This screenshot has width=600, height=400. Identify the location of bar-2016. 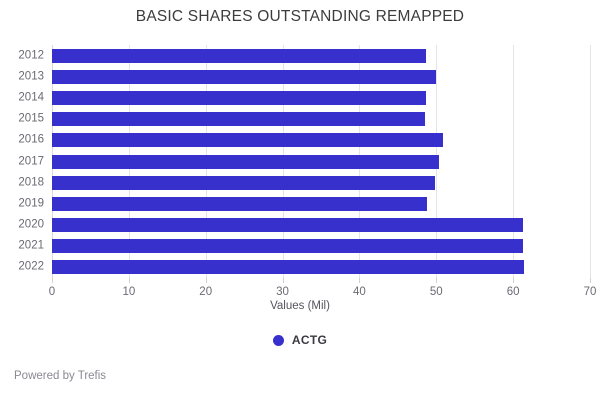
(248, 140).